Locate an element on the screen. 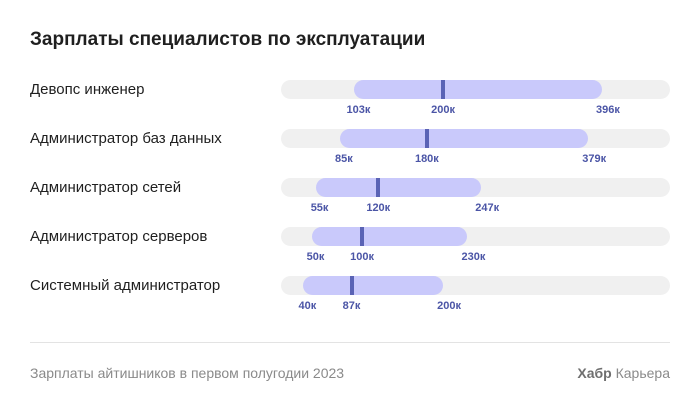 The height and width of the screenshot is (400, 700). tick-label-min: 40к is located at coordinates (307, 306).